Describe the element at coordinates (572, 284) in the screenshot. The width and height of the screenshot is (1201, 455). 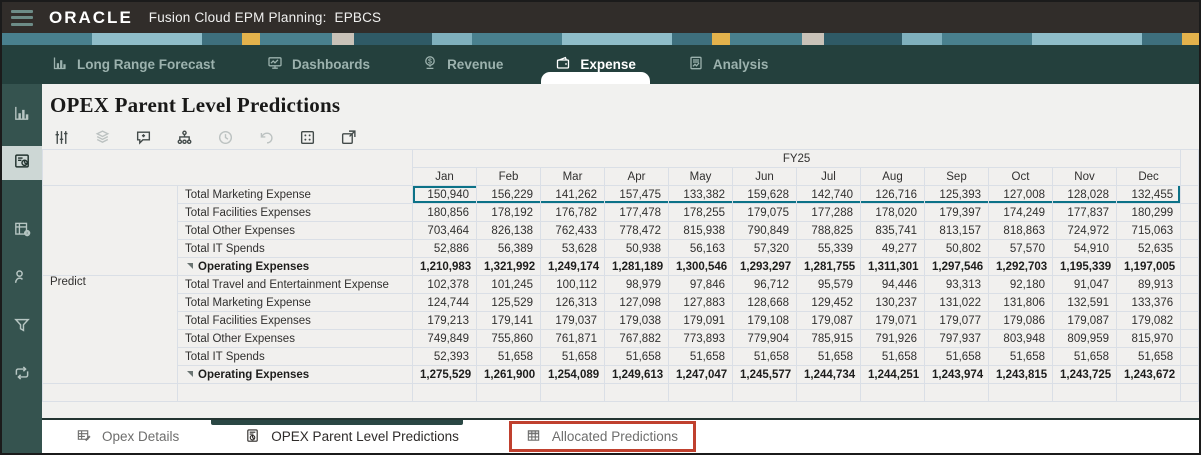
I see `grid-cell: 100,112` at that location.